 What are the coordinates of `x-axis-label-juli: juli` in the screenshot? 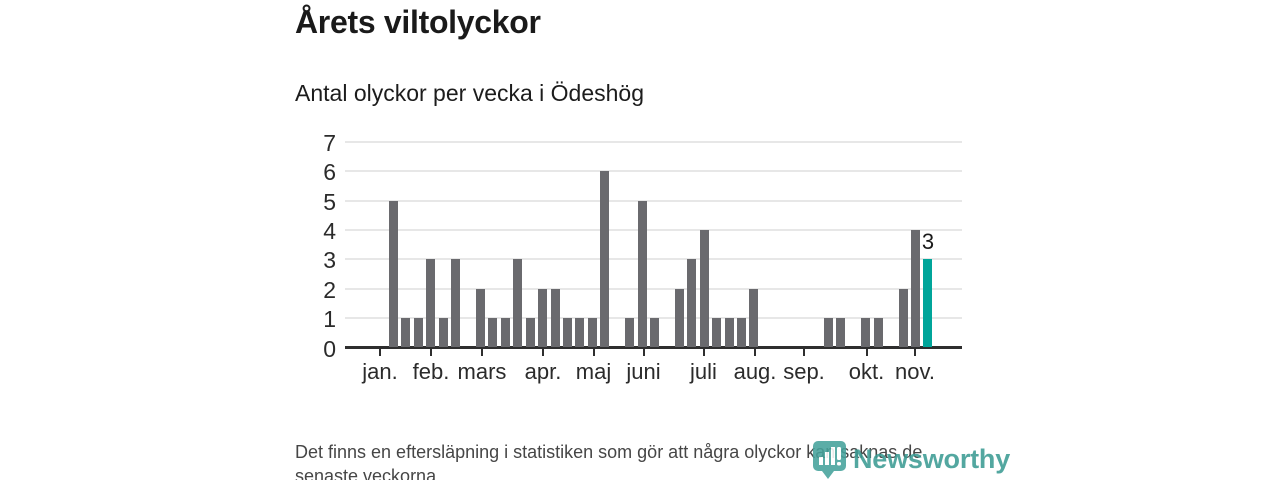 It's located at (703, 371).